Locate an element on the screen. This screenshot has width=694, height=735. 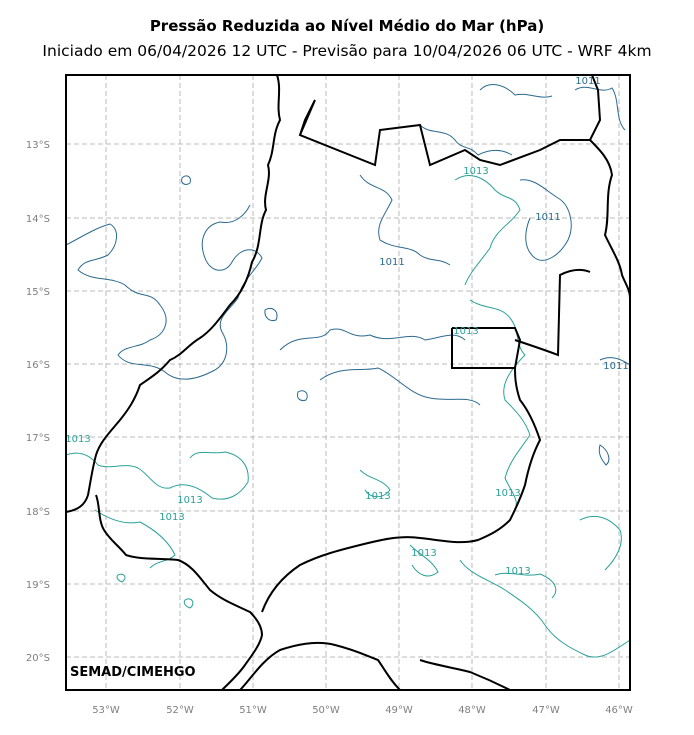
watermark: SEMAD/CIMEHGO is located at coordinates (133, 672).